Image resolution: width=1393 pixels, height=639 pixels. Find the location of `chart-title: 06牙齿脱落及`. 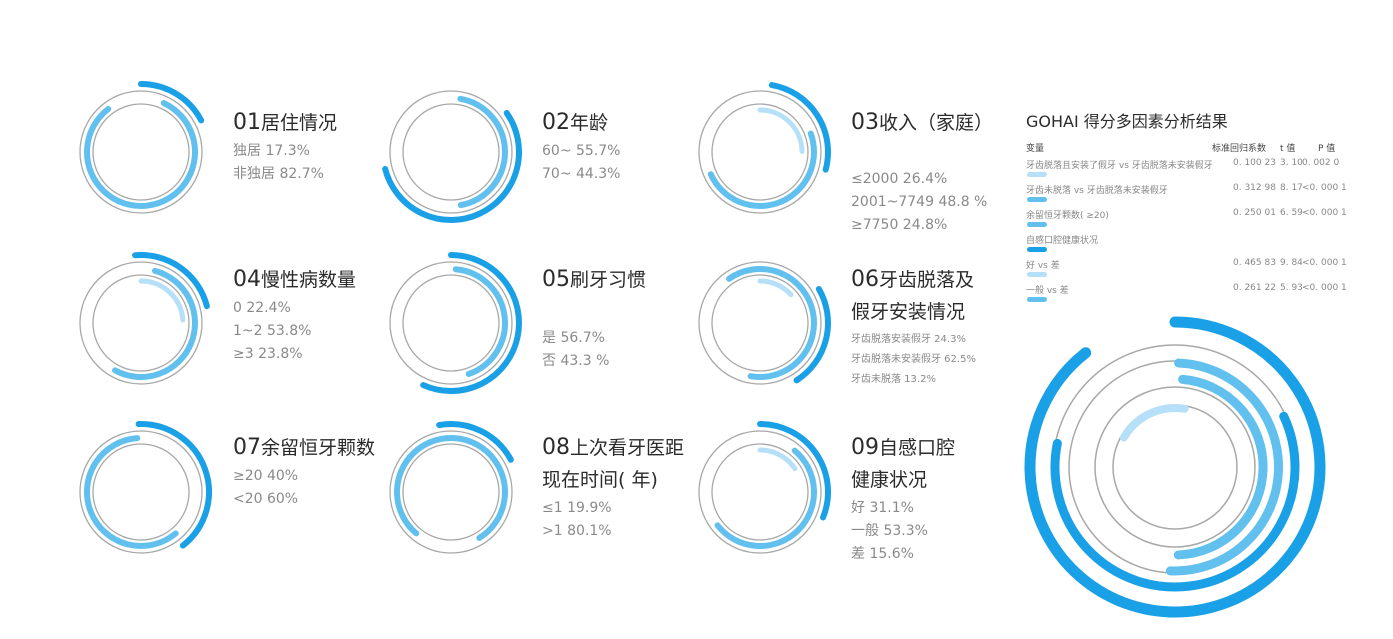

chart-title: 06牙齿脱落及 is located at coordinates (912, 280).